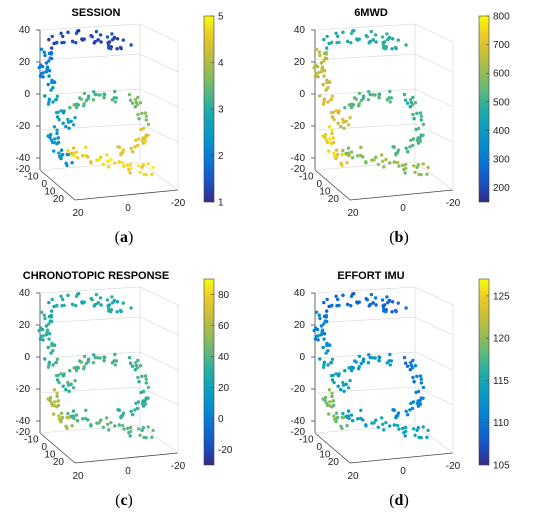 This screenshot has width=550, height=526. I want to click on chart-title: EFFORT IMU, so click(370, 276).